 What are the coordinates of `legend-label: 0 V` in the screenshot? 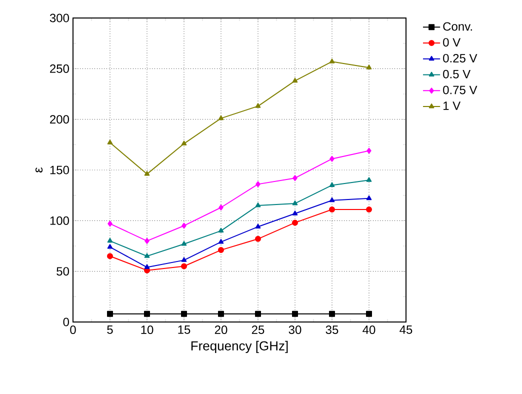 It's located at (452, 42).